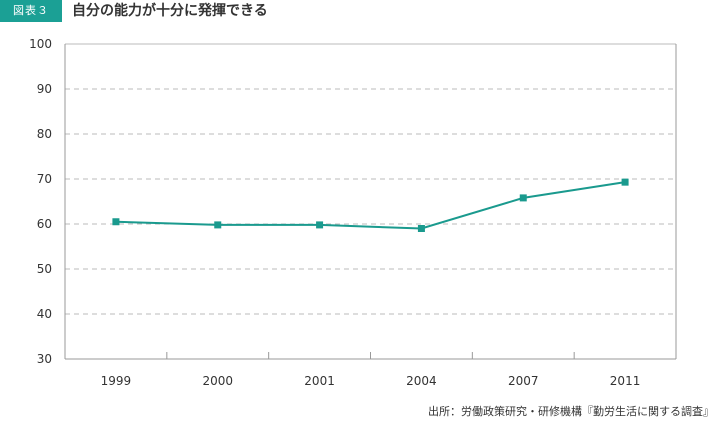  Describe the element at coordinates (31, 11) in the screenshot. I see `figure-badge: 図表３` at that location.